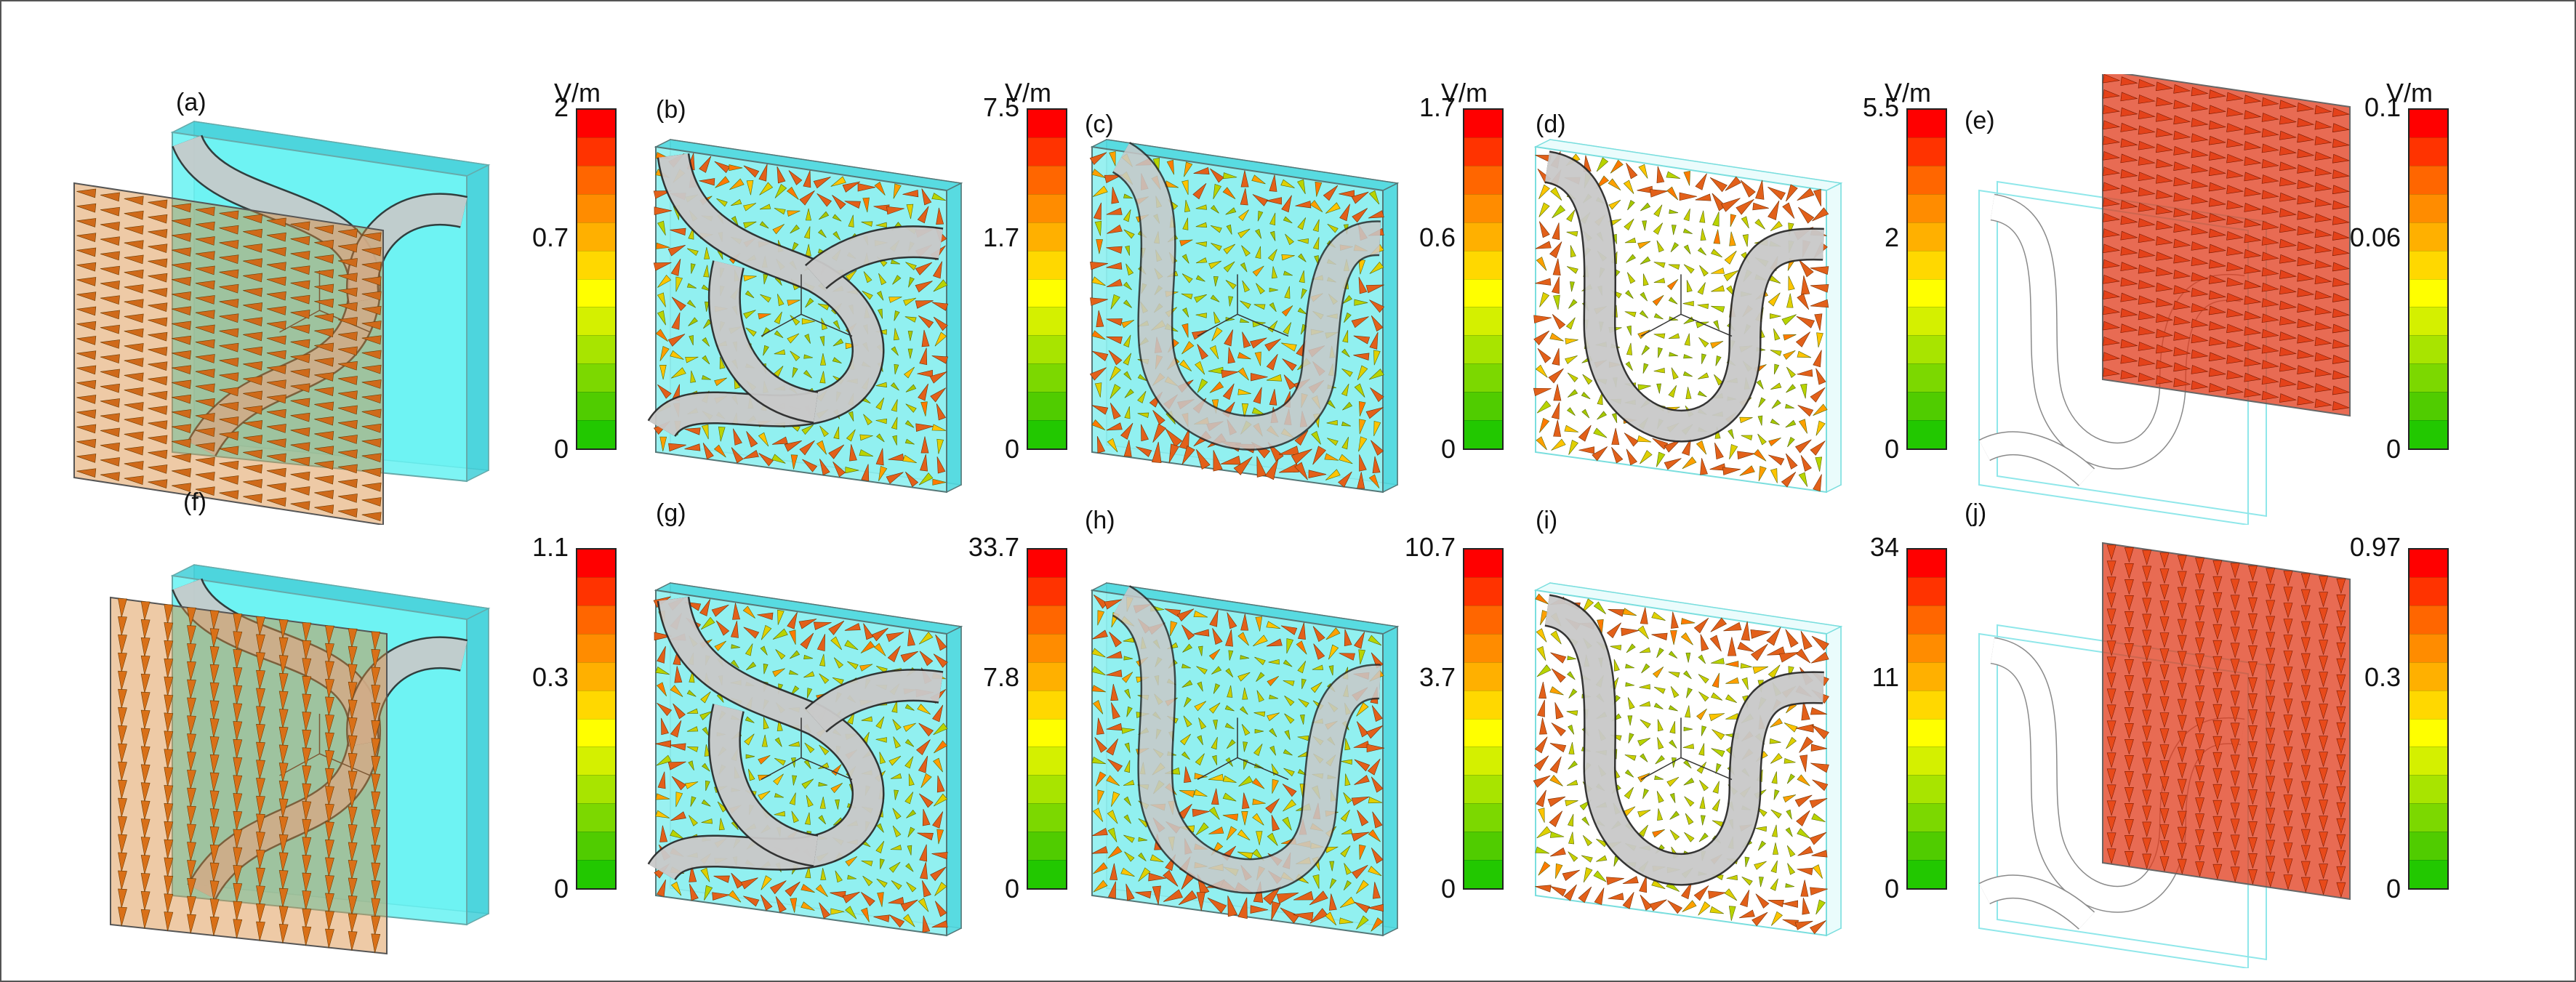 The height and width of the screenshot is (982, 2576). What do you see at coordinates (1884, 547) in the screenshot?
I see `colorbar-tick-label: 34` at bounding box center [1884, 547].